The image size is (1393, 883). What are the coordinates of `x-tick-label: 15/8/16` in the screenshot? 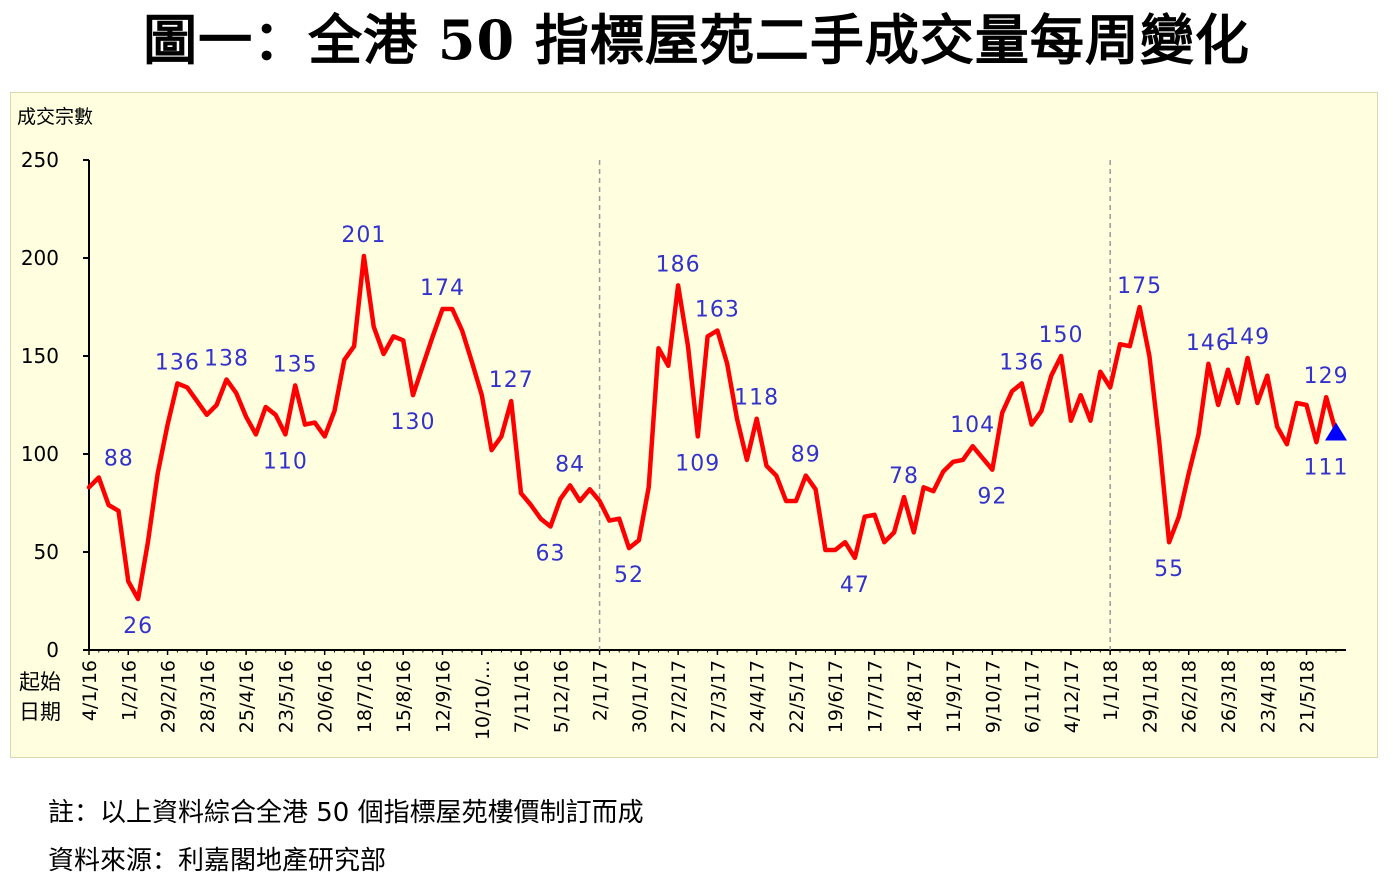 It's located at (404, 696).